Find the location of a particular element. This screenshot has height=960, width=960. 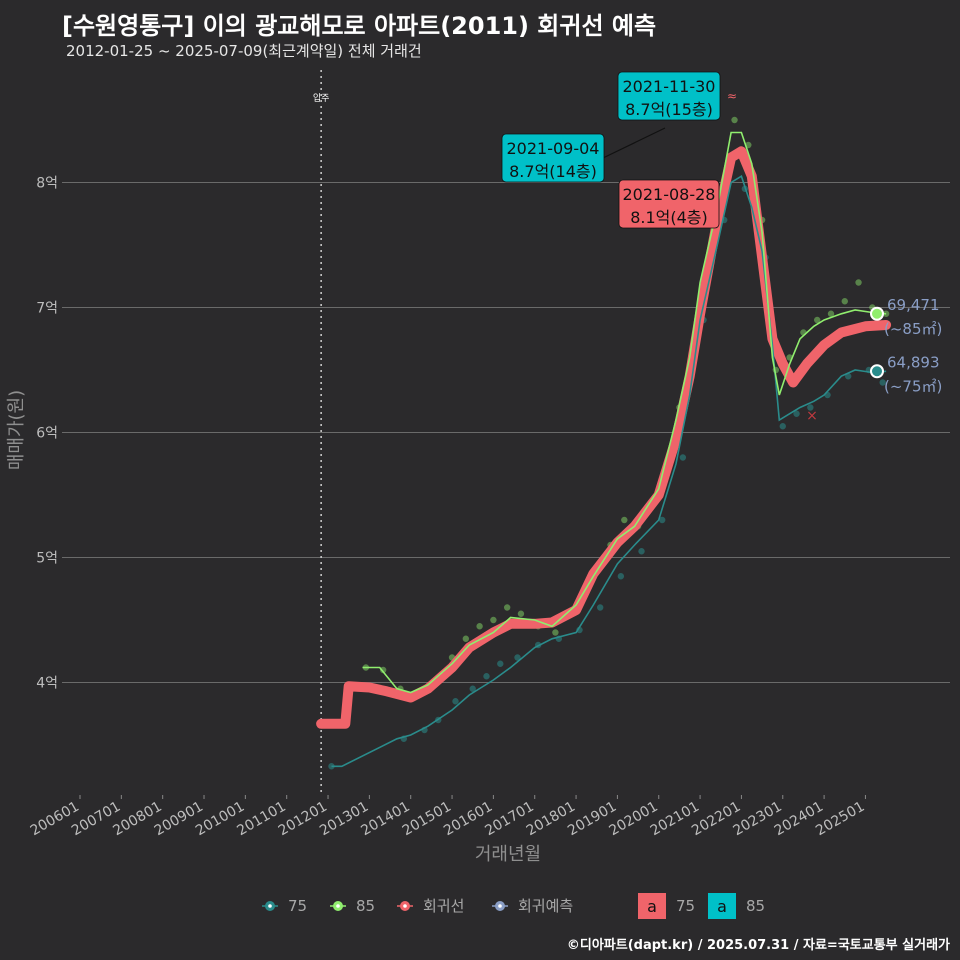

annotation-2021-11-30: 2021-11-30 8.7억(15층) is located at coordinates (669, 96).